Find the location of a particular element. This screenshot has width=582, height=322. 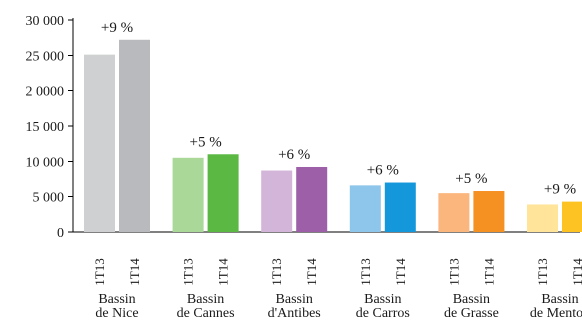

y-tick-label: 30 000 is located at coordinates (45, 21).